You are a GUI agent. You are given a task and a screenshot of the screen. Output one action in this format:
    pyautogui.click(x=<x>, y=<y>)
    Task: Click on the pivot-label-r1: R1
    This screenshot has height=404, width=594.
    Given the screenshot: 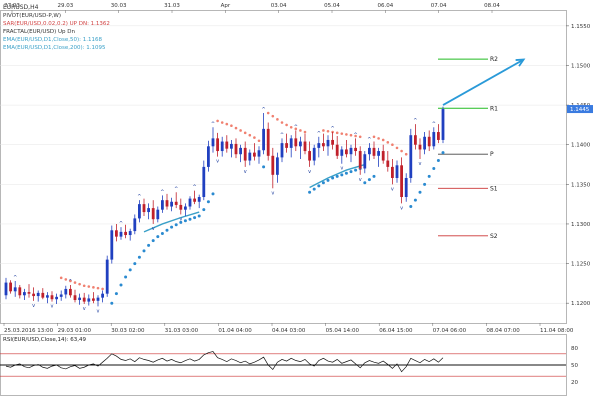 What is the action you would take?
    pyautogui.click(x=494, y=108)
    